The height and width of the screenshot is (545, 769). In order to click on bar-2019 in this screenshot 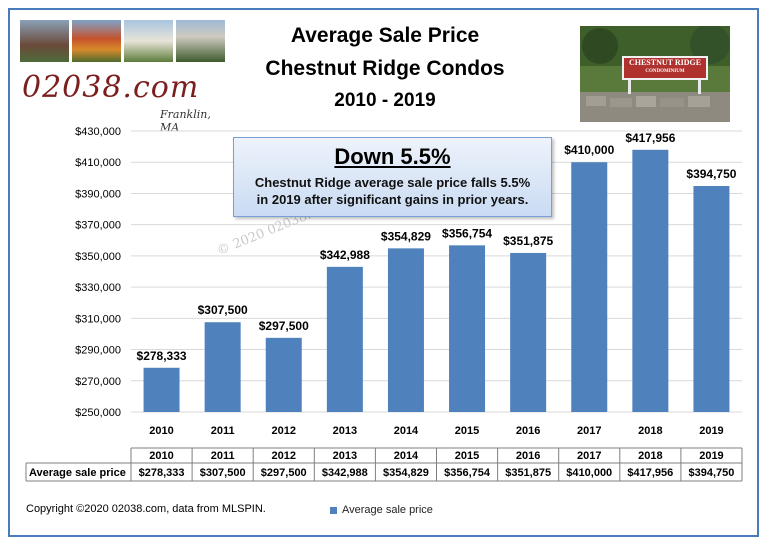, I will do `click(711, 299)`.